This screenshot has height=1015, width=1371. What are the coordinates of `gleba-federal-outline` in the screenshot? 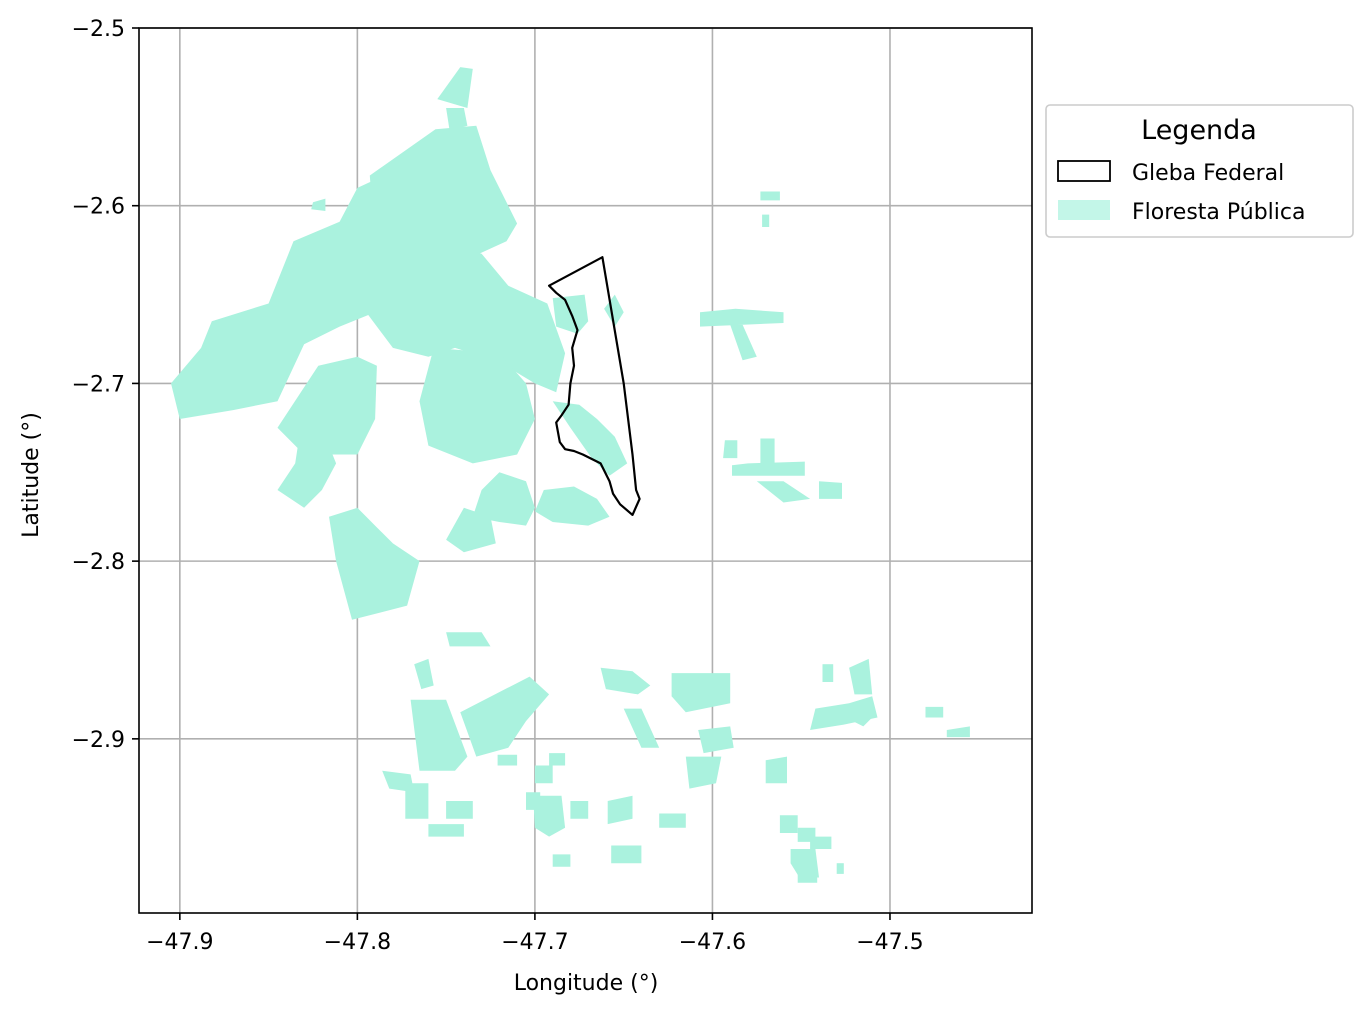 It's located at (594, 386).